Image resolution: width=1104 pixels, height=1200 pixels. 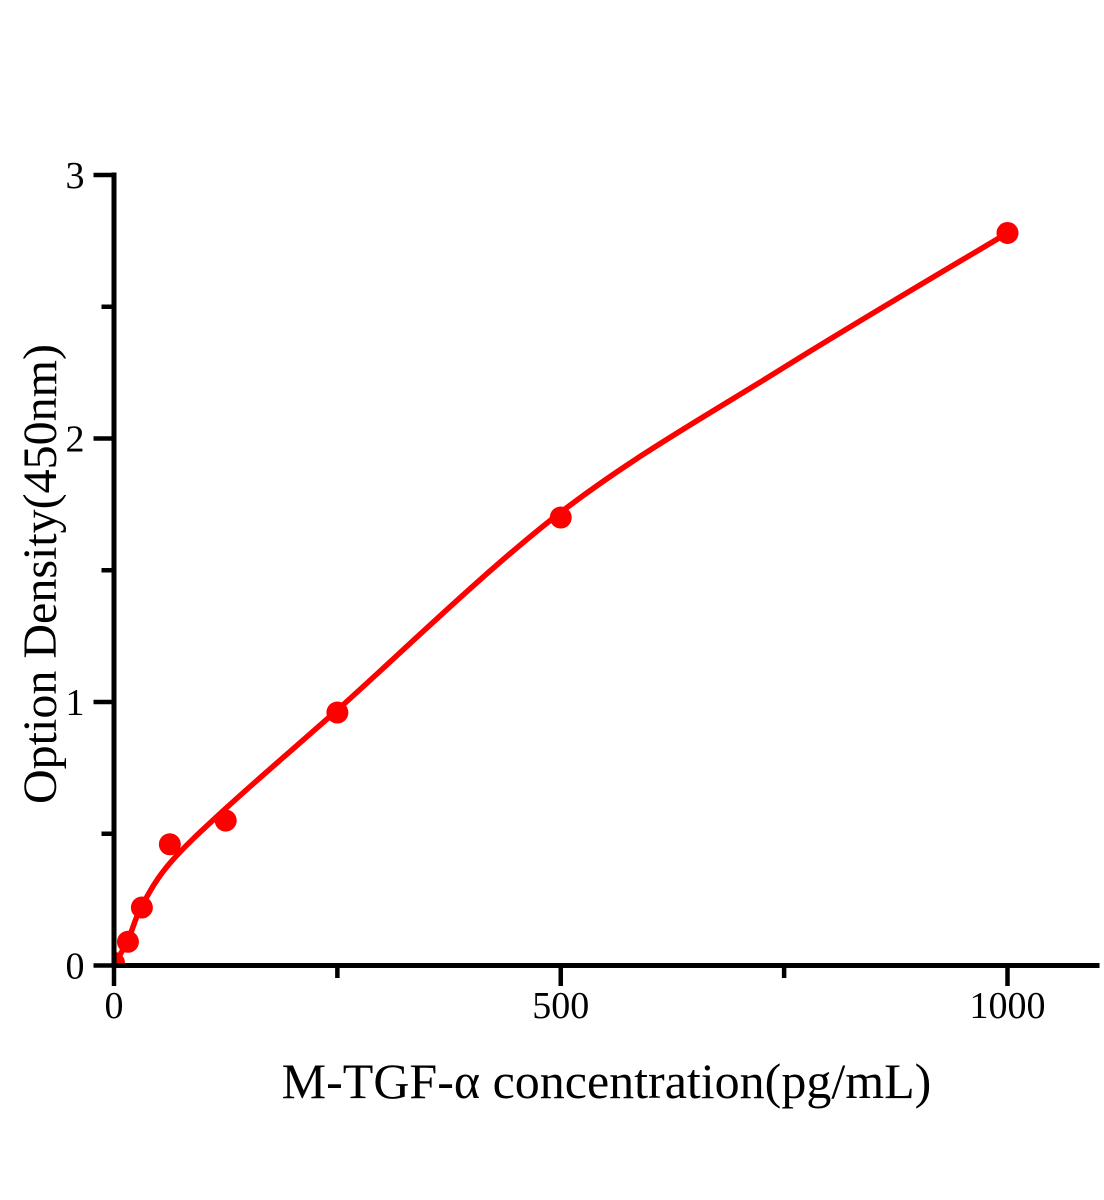 What do you see at coordinates (1008, 1006) in the screenshot?
I see `x-tick-label: 1000` at bounding box center [1008, 1006].